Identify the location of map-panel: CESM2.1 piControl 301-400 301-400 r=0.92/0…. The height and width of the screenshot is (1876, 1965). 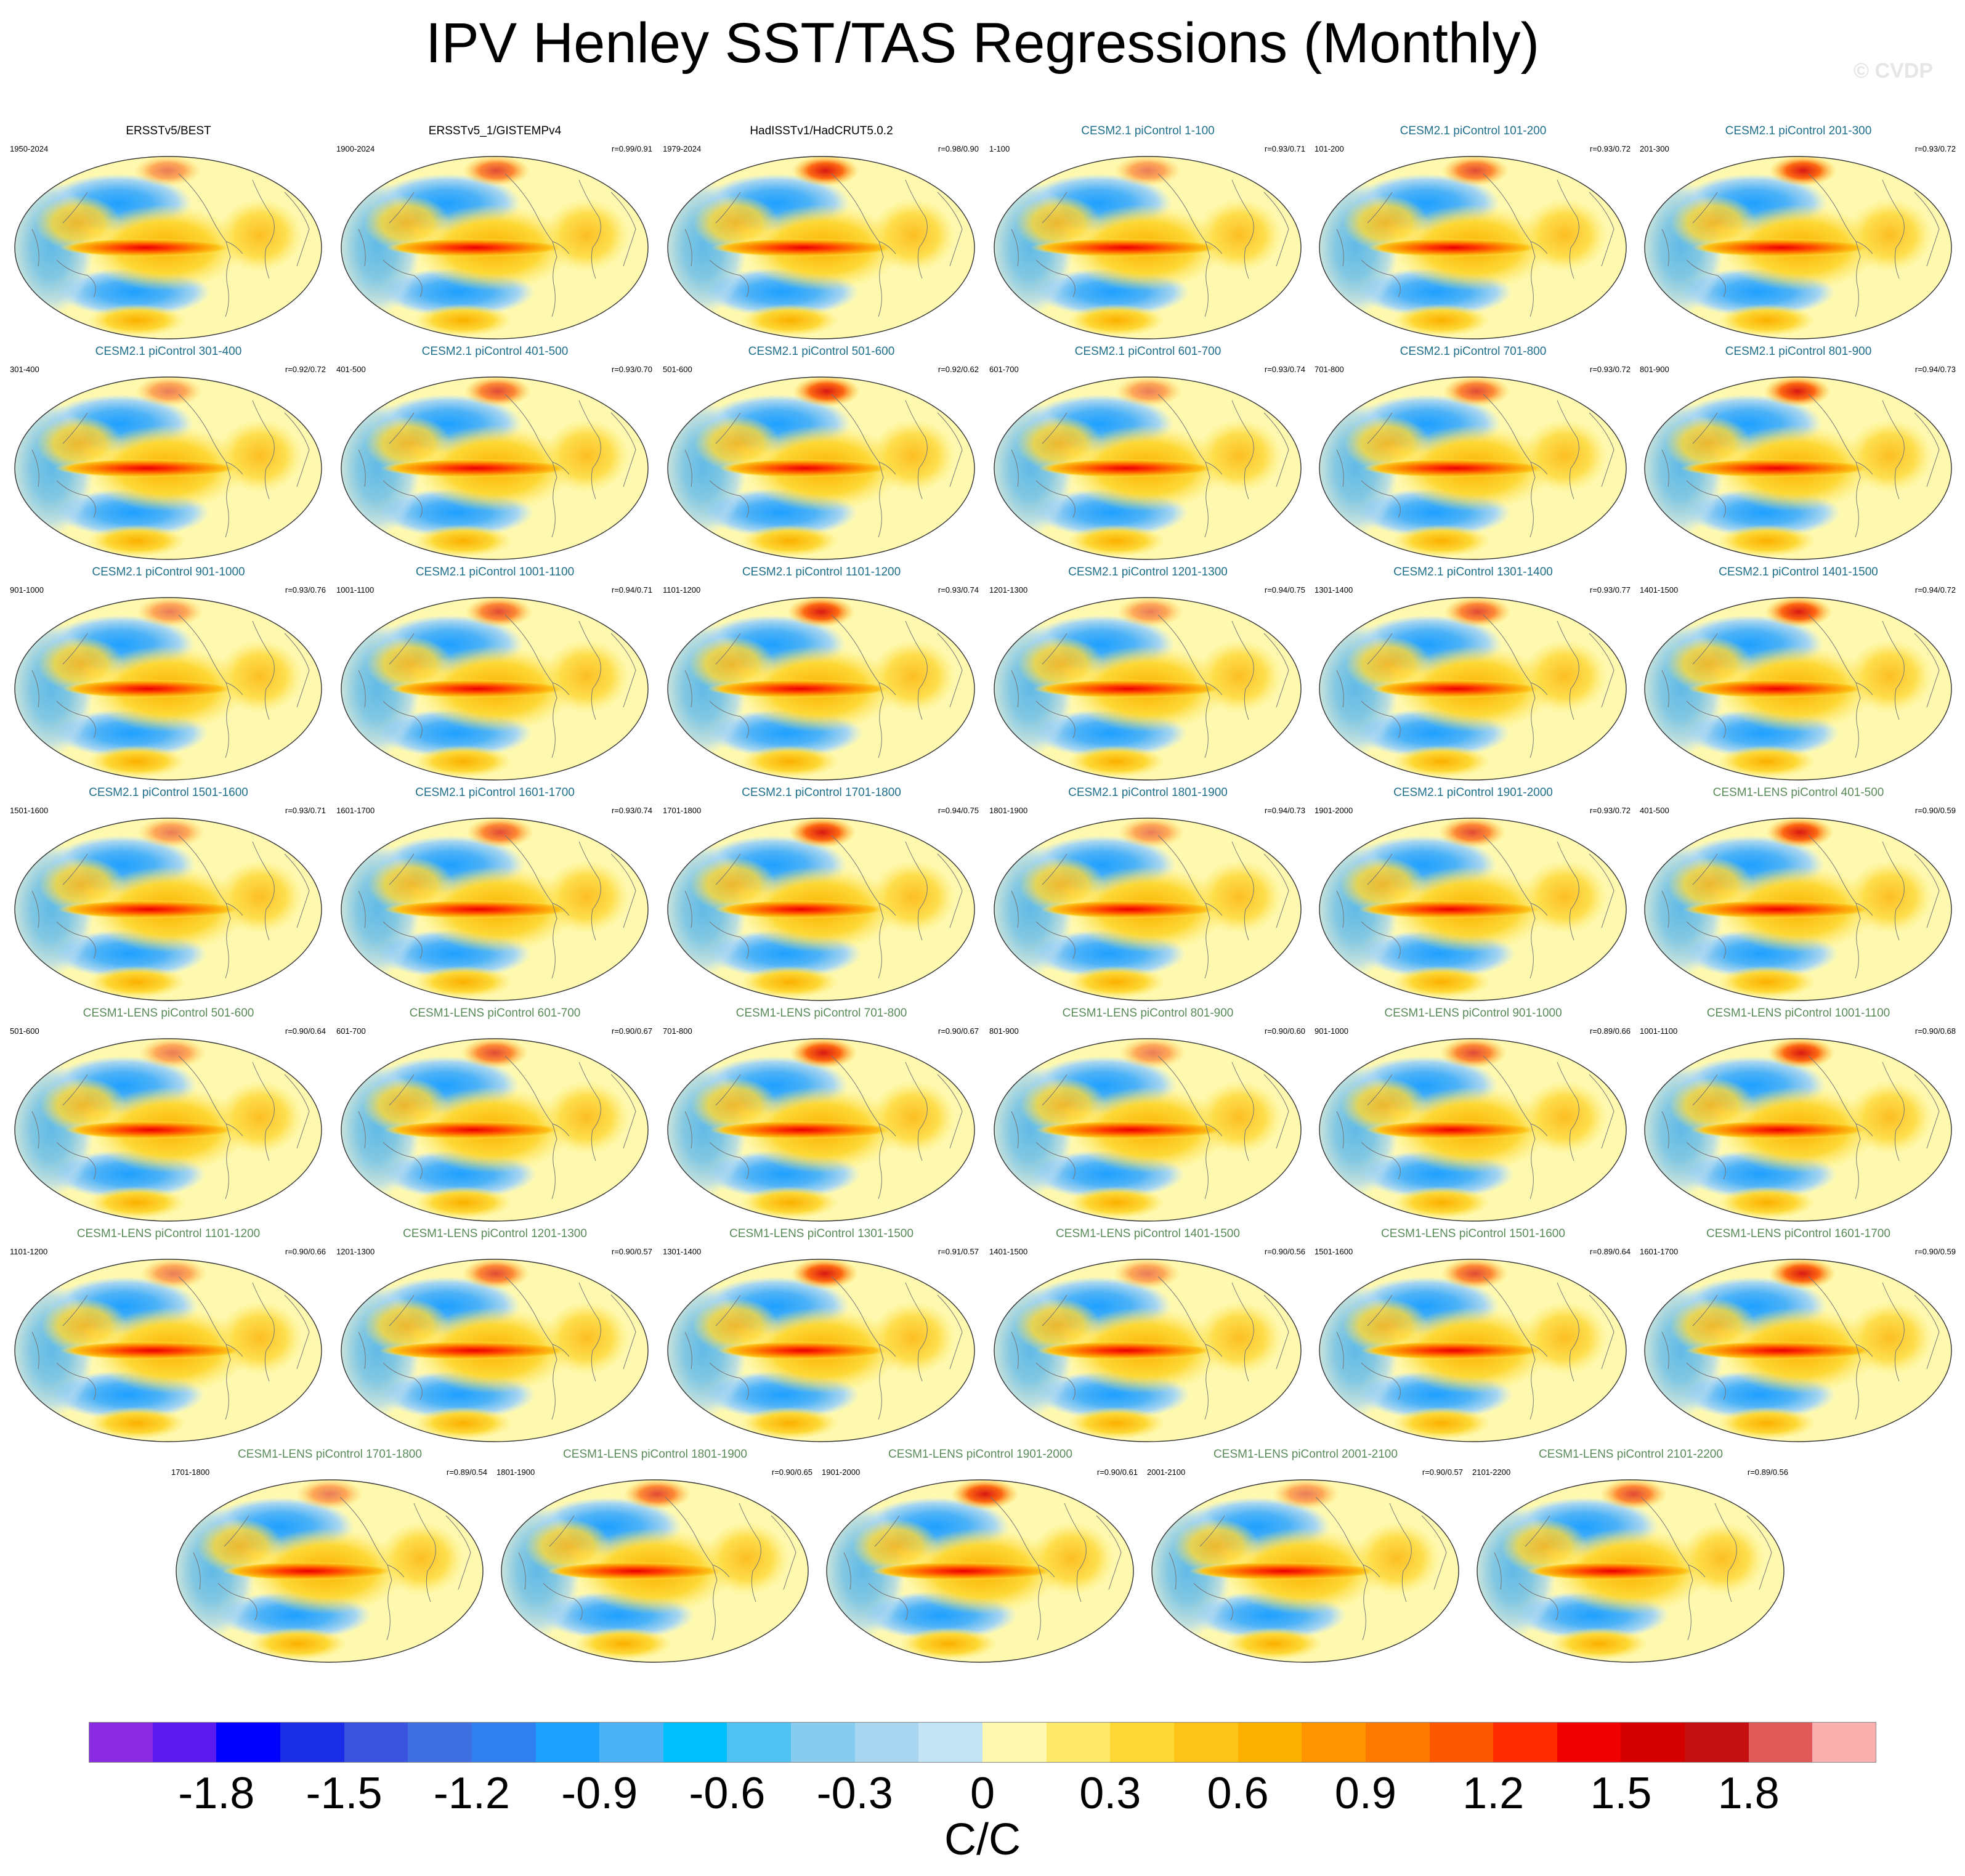
(168, 455).